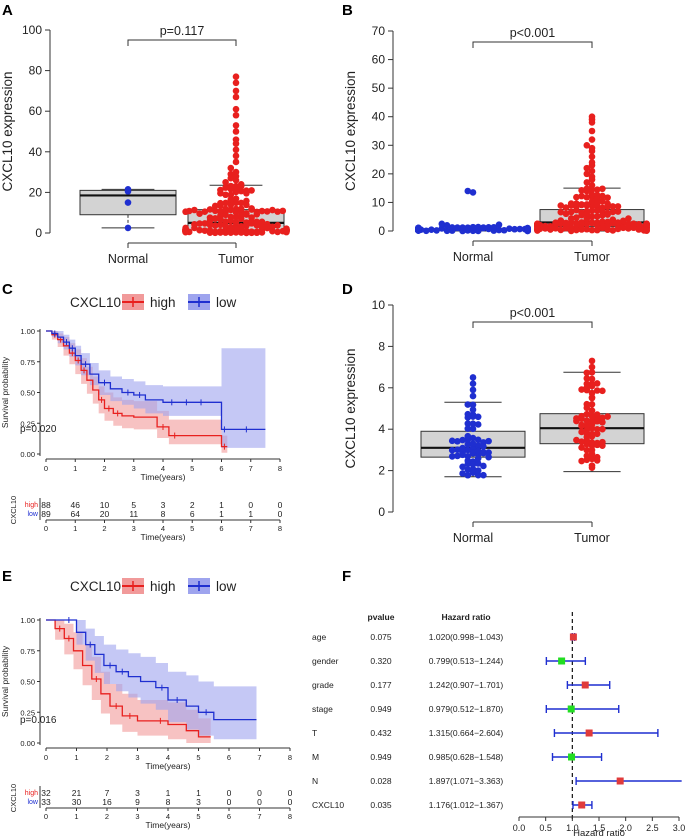 The image size is (696, 837). Describe the element at coordinates (466, 733) in the screenshot. I see `row-hazard-ratio: 1.315(0.664−2.604)` at that location.